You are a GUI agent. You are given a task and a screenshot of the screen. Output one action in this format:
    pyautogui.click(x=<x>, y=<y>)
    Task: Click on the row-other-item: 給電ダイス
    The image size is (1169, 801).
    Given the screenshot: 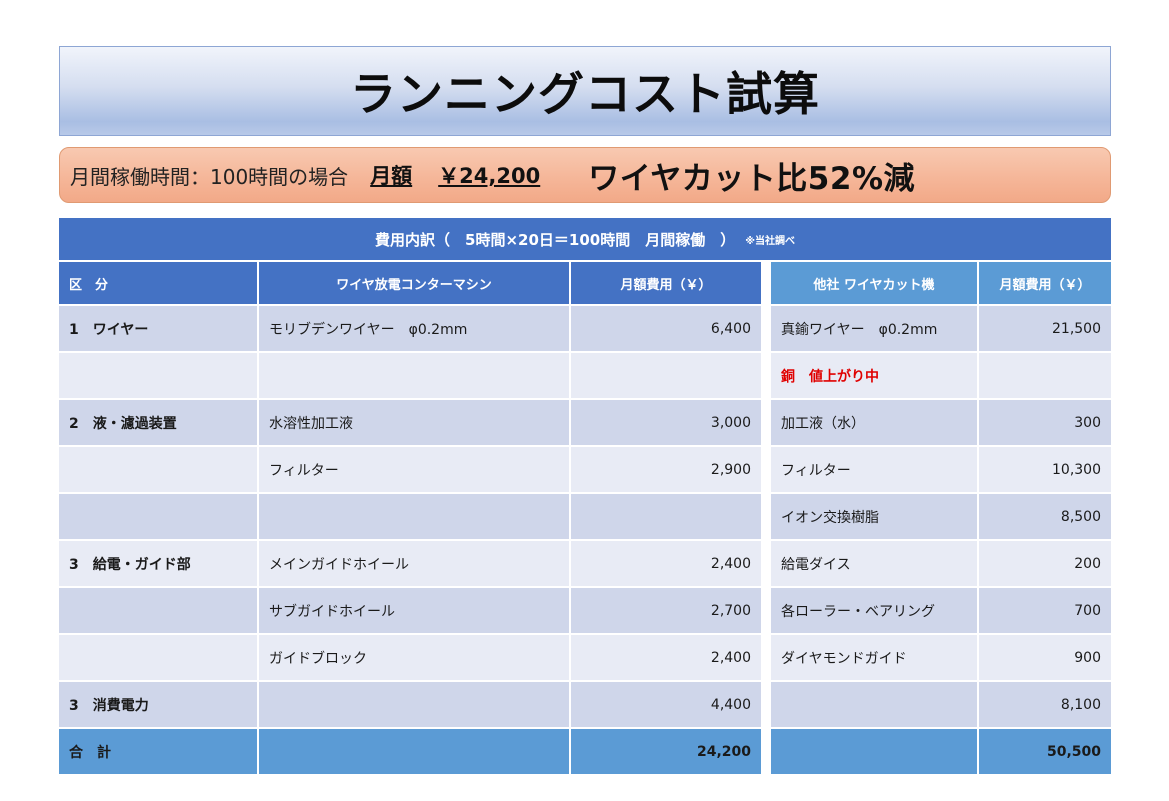 What is the action you would take?
    pyautogui.click(x=874, y=563)
    